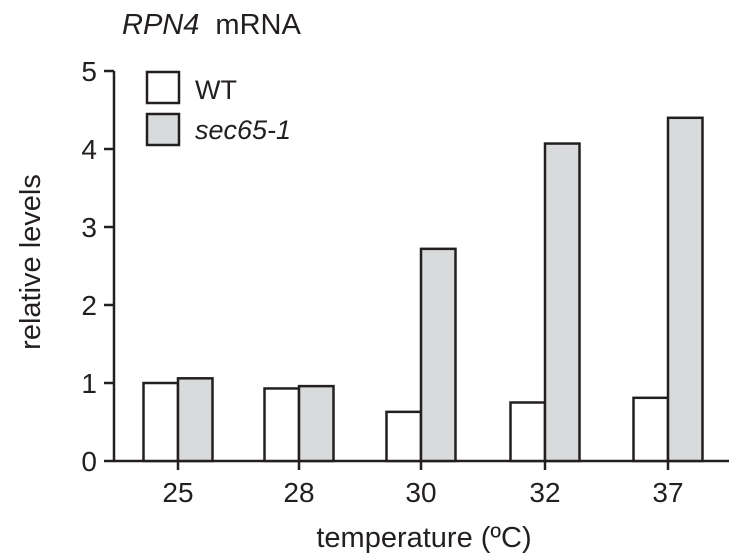  What do you see at coordinates (423, 538) in the screenshot?
I see `x-axis-label: temperature (ºC)` at bounding box center [423, 538].